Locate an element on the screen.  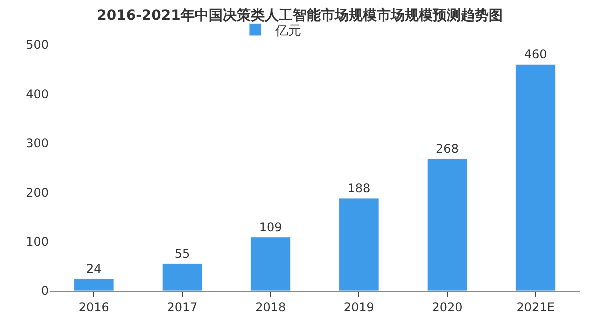
data-label: 109 is located at coordinates (270, 227).